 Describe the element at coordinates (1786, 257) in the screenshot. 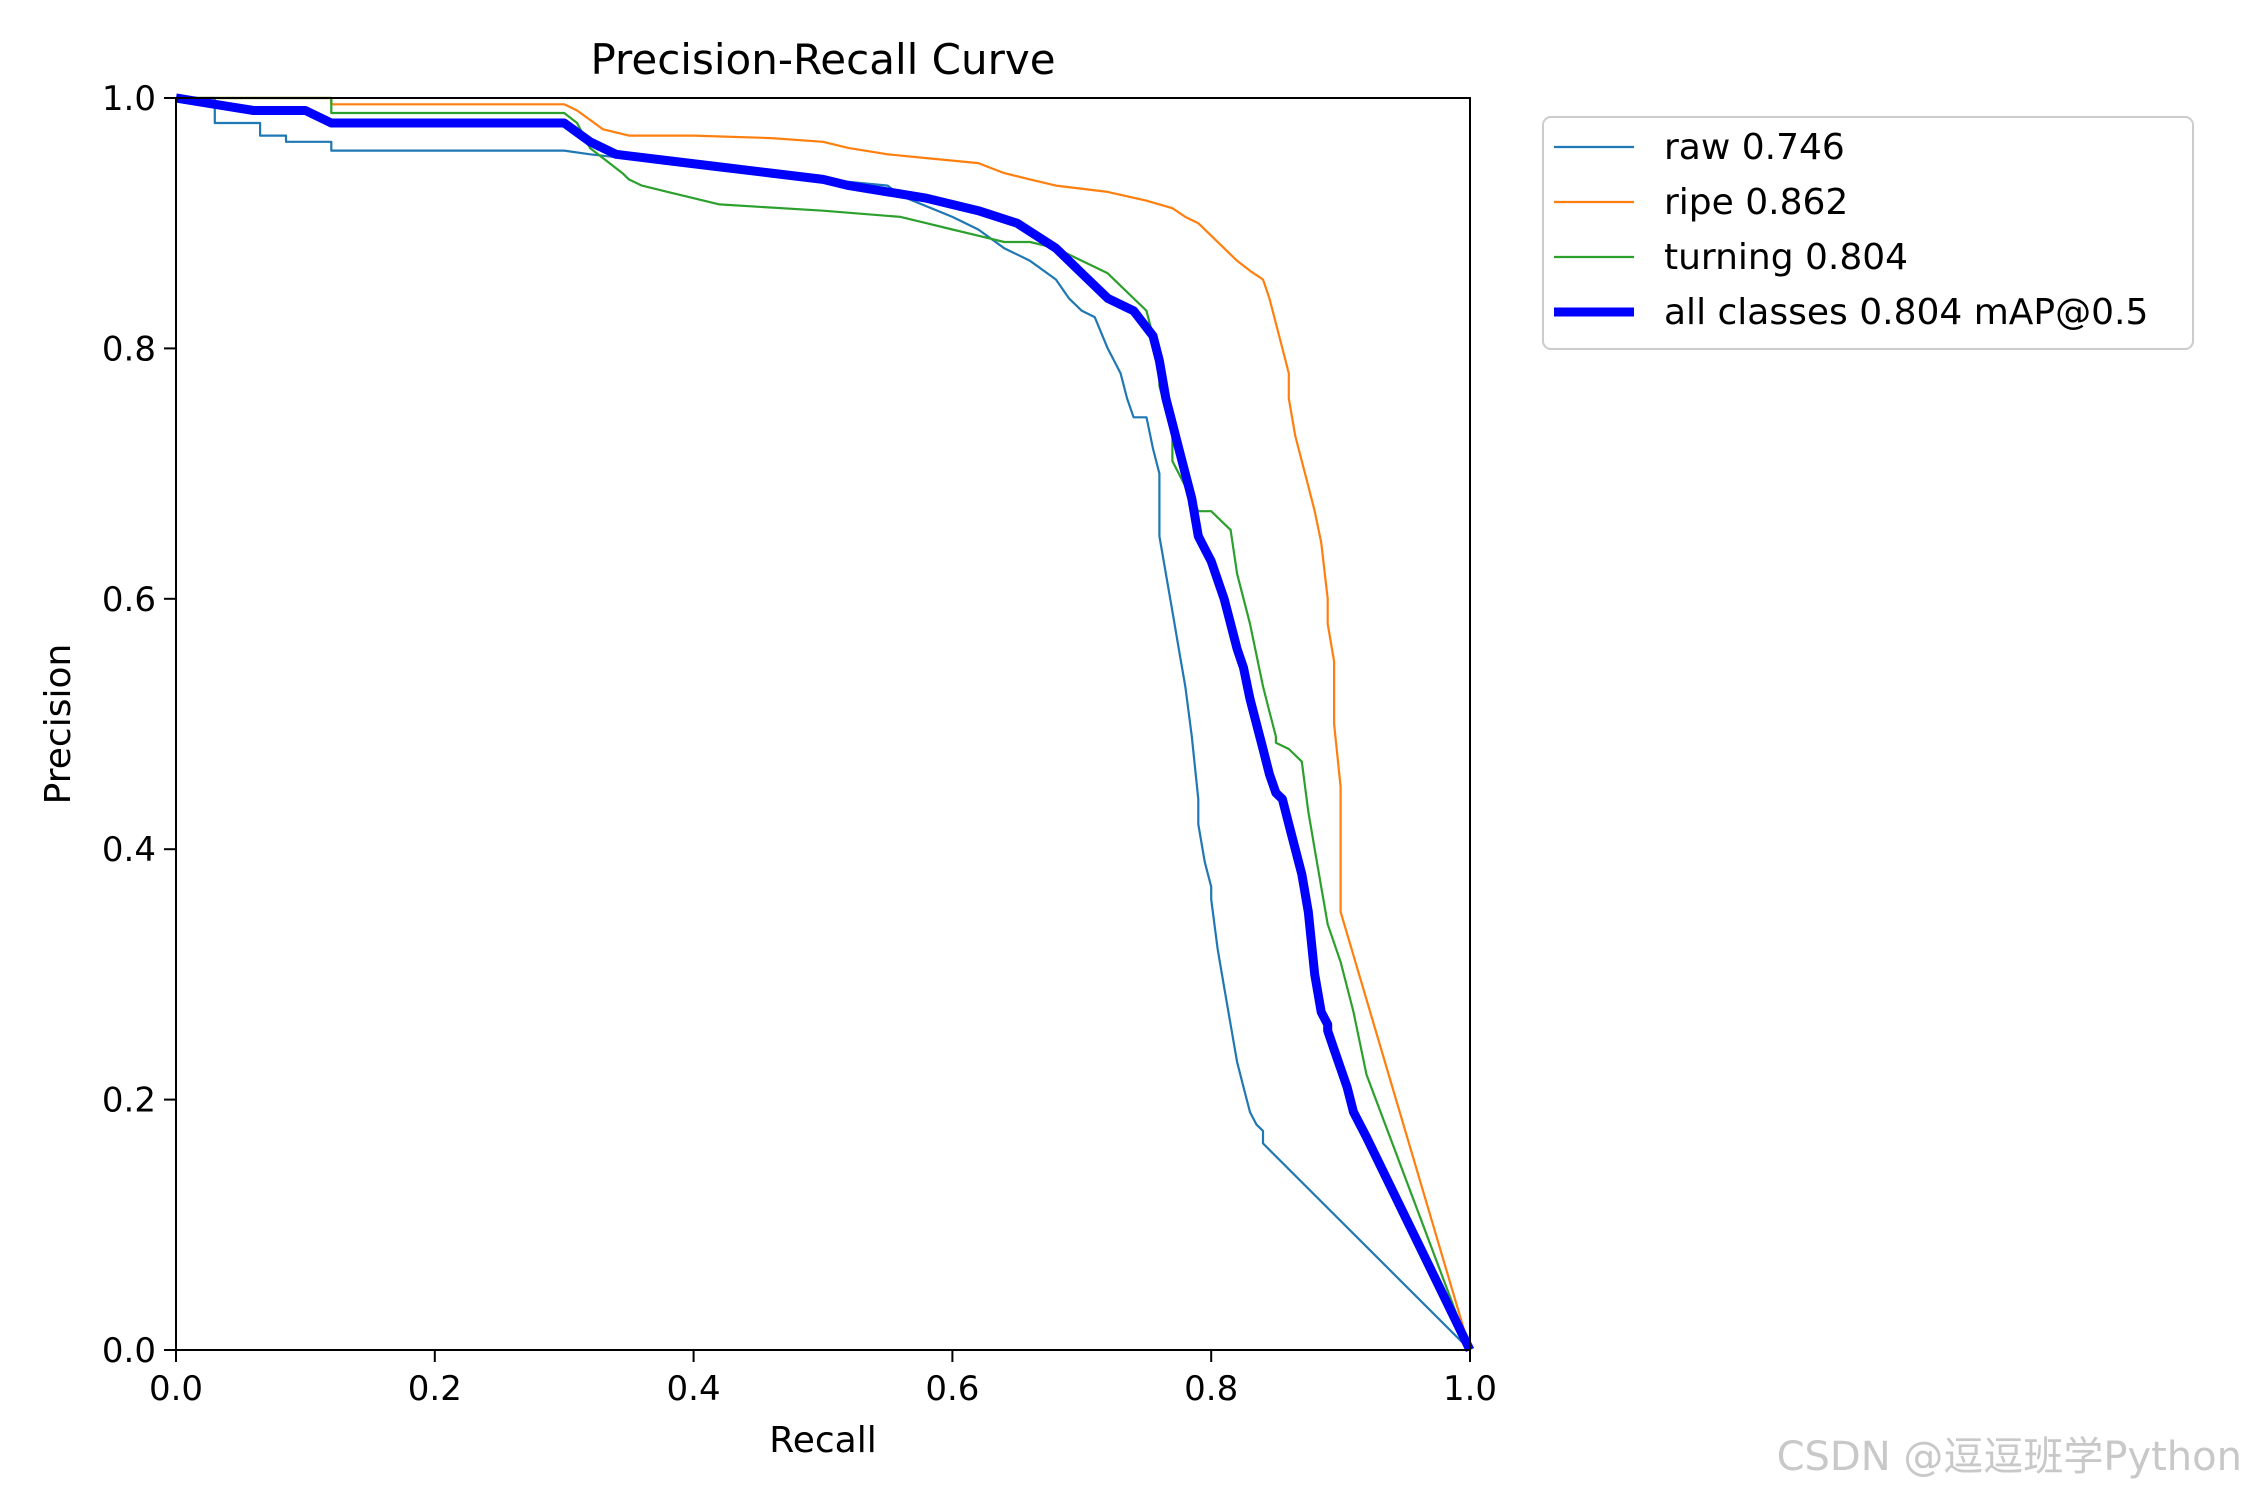

I see `legend-label-turning: turning 0.804` at that location.